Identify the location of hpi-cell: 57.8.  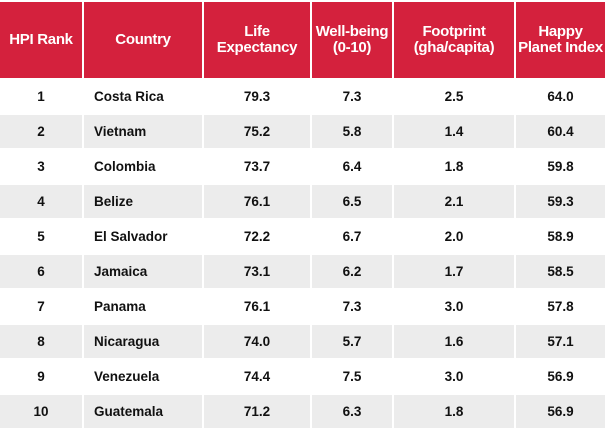
(560, 306).